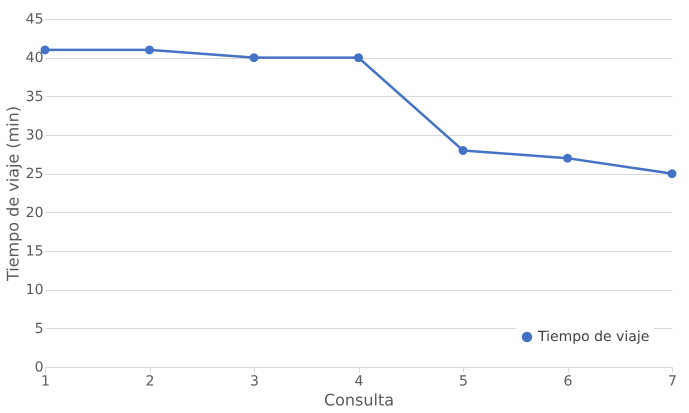  Describe the element at coordinates (45, 382) in the screenshot. I see `x-tick-label: 1` at that location.